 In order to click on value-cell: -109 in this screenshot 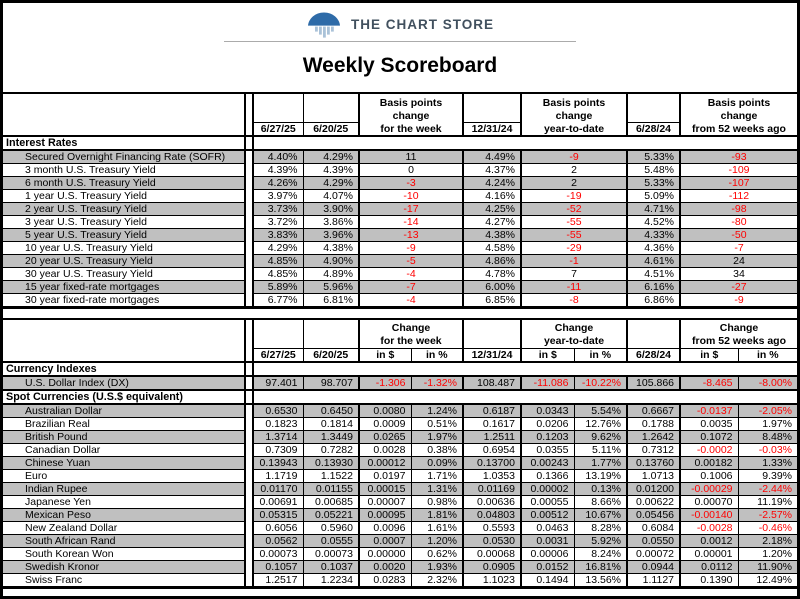, I will do `click(738, 170)`.